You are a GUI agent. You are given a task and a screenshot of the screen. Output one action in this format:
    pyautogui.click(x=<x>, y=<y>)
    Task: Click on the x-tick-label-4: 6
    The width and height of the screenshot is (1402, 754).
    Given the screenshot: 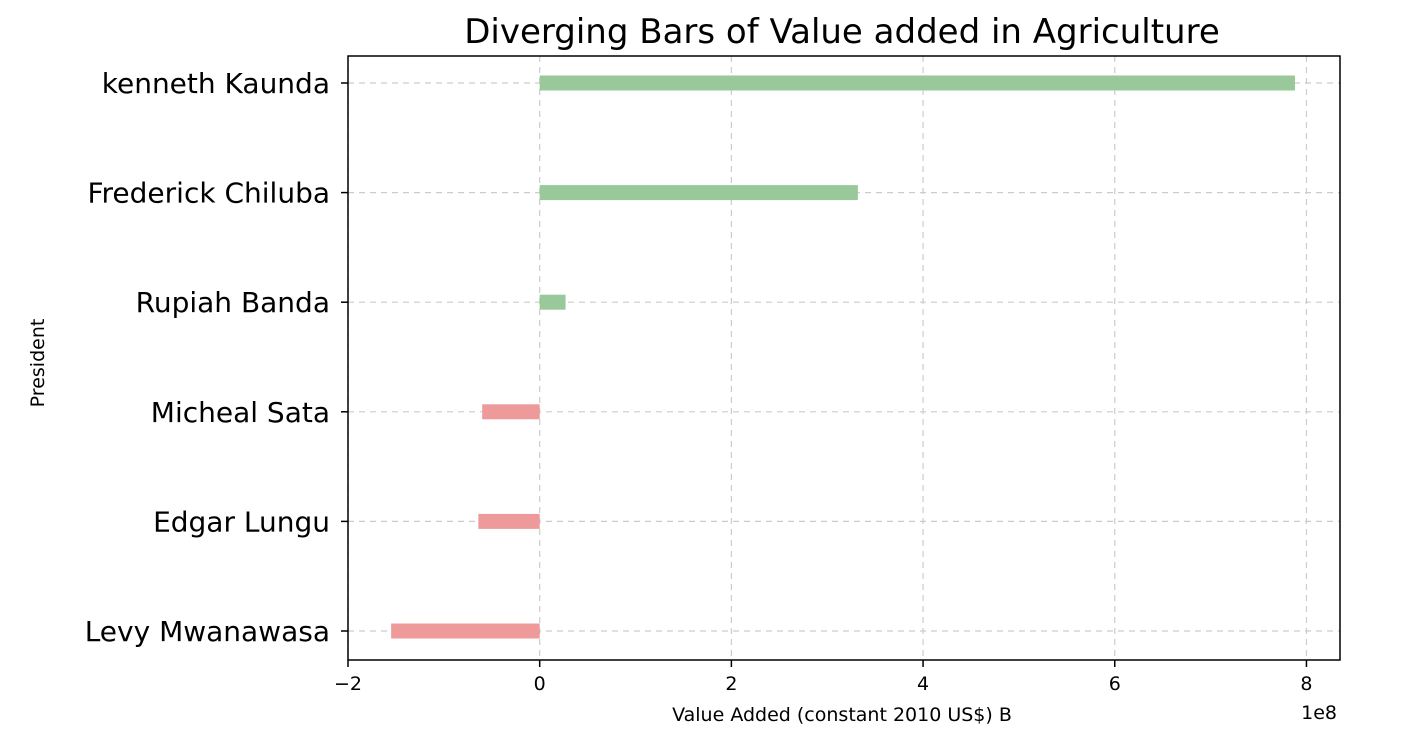 What is the action you would take?
    pyautogui.click(x=1115, y=684)
    